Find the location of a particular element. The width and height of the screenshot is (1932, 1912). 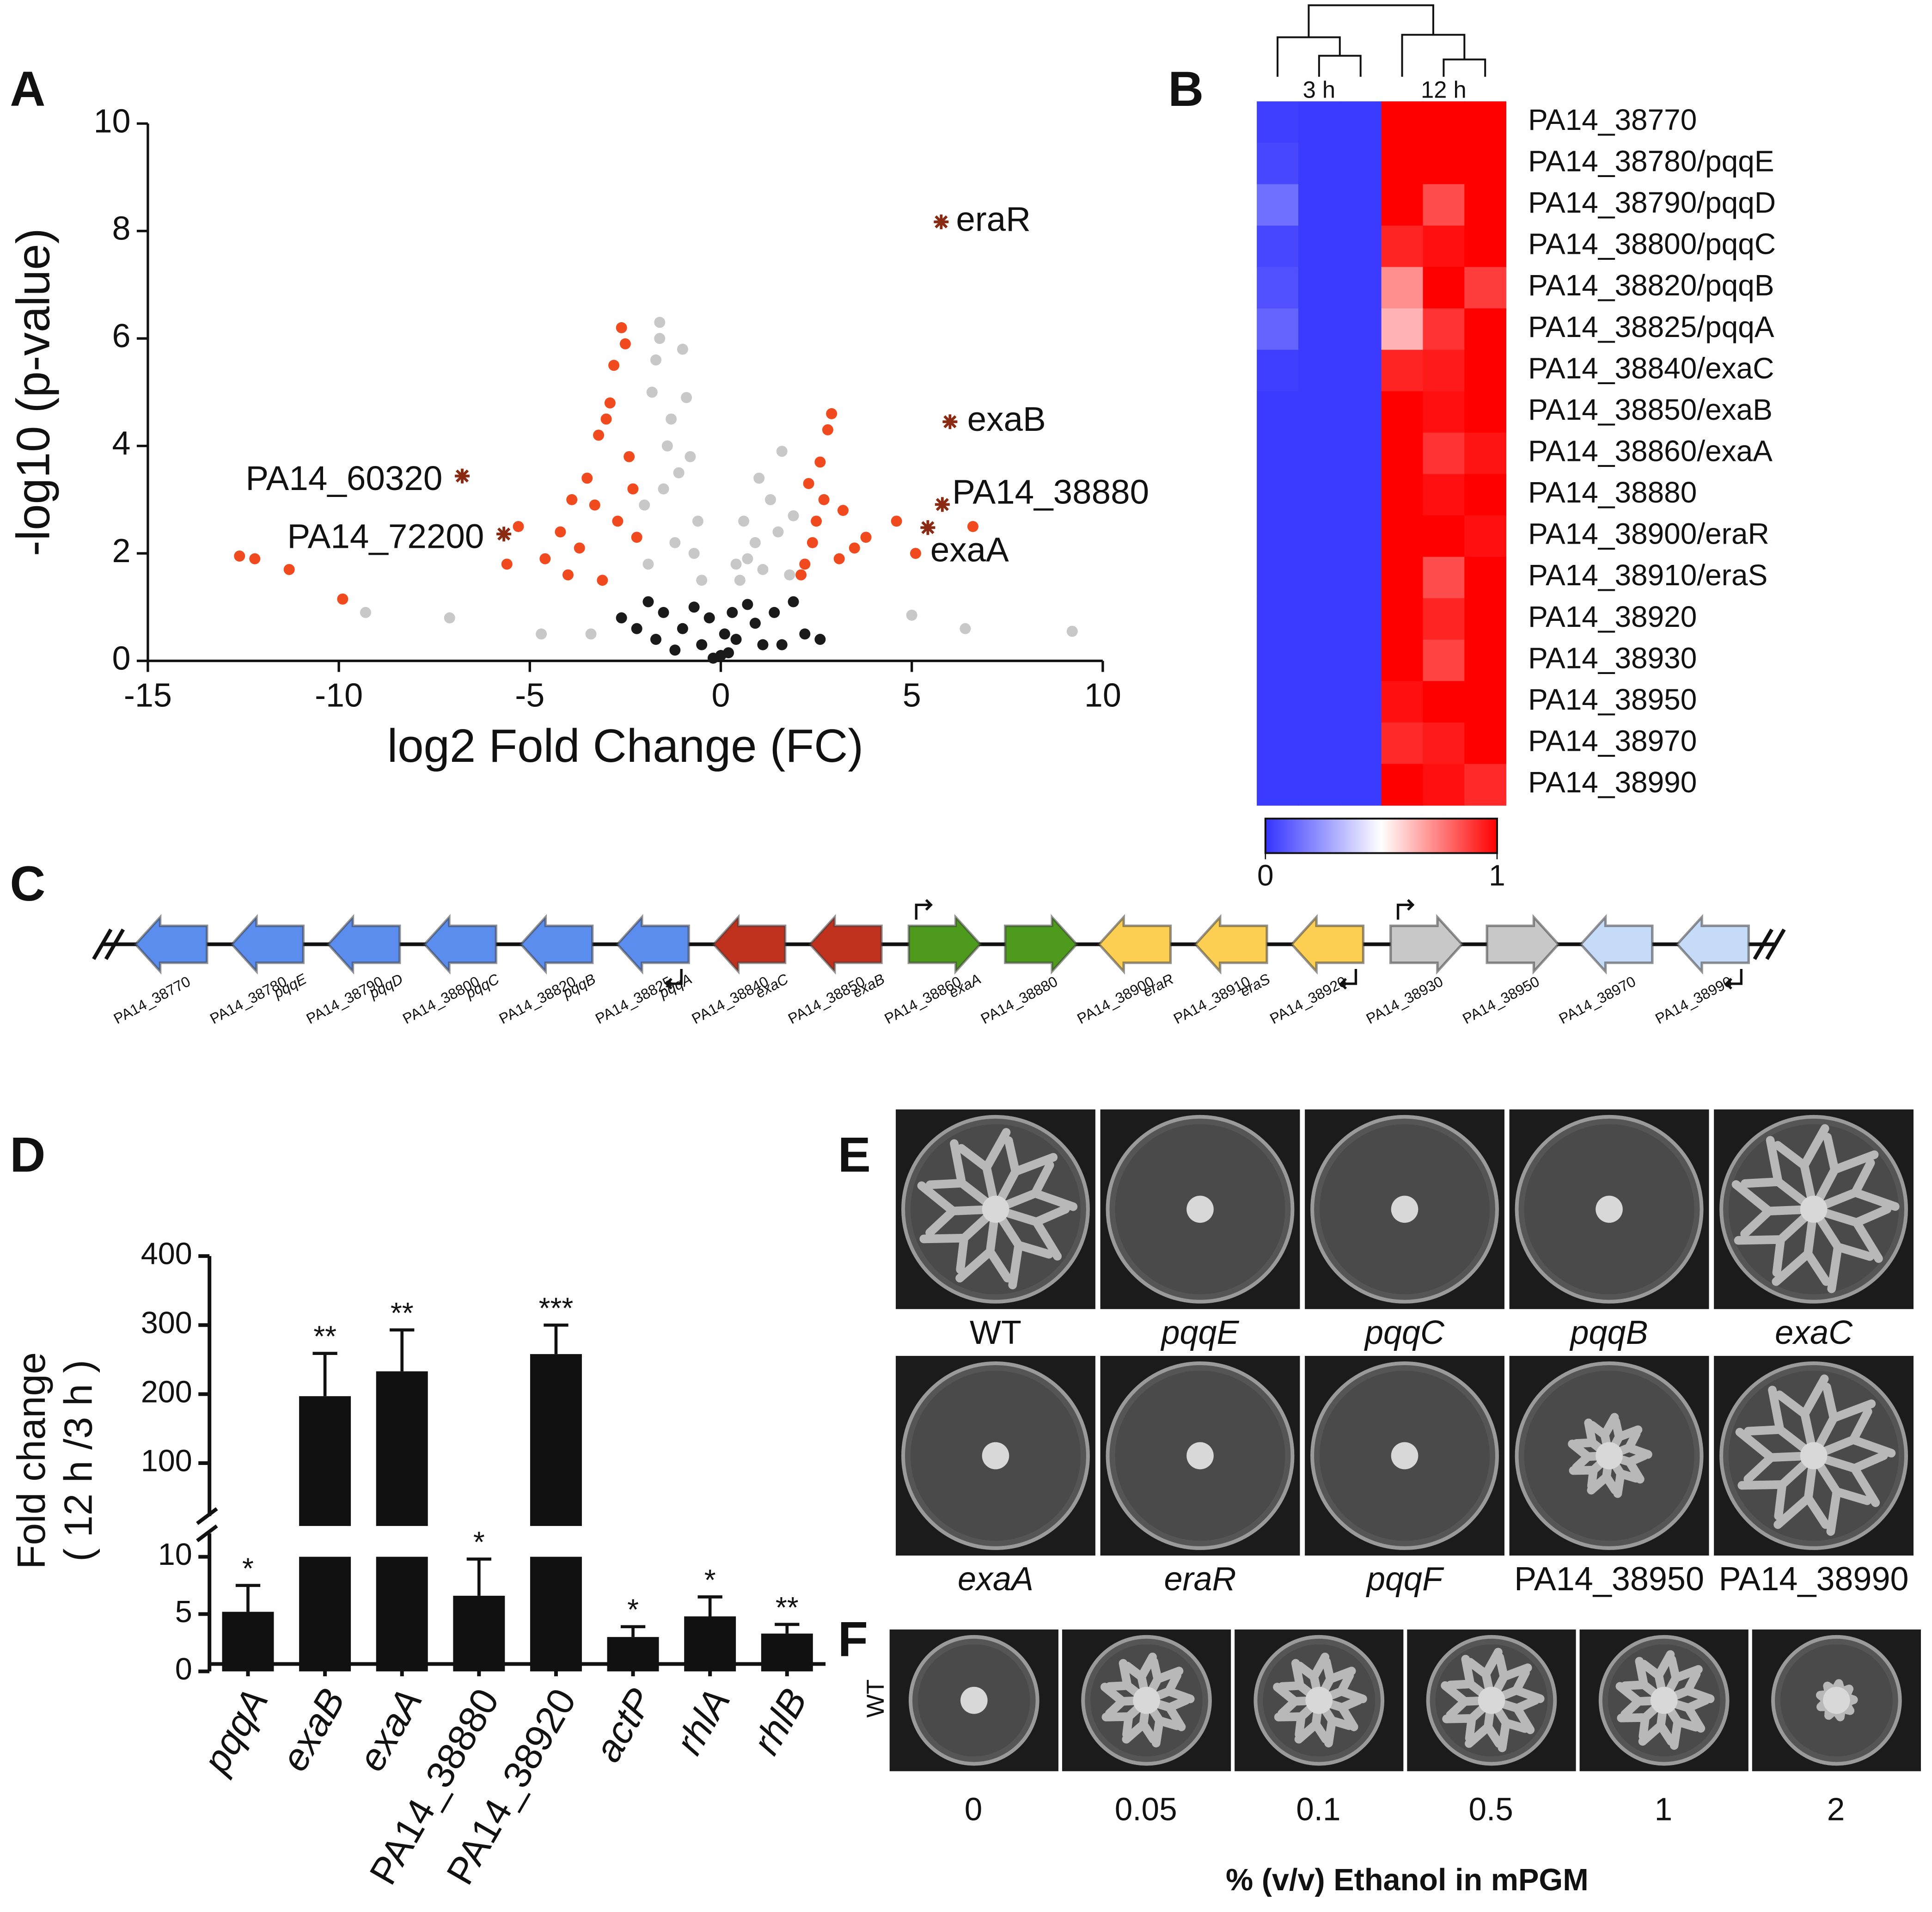

gene-locus: PA14_38860 is located at coordinates (922, 1000).